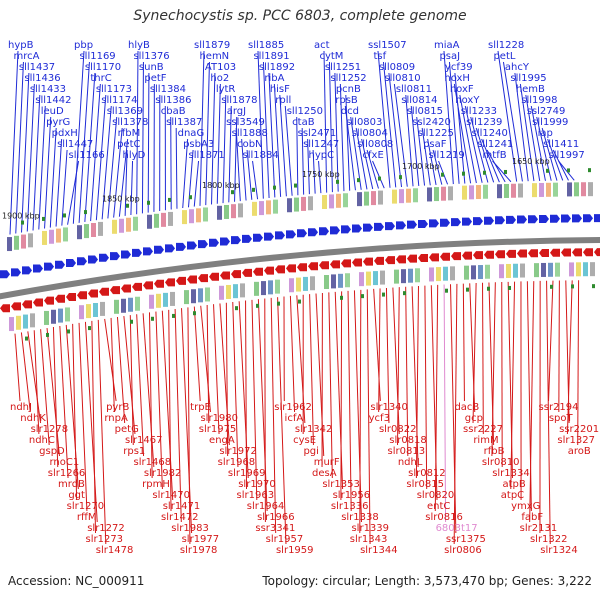 The height and width of the screenshot is (600, 600). What do you see at coordinates (33, 418) in the screenshot?
I see `reverse-gene-label: ndhK` at bounding box center [33, 418].